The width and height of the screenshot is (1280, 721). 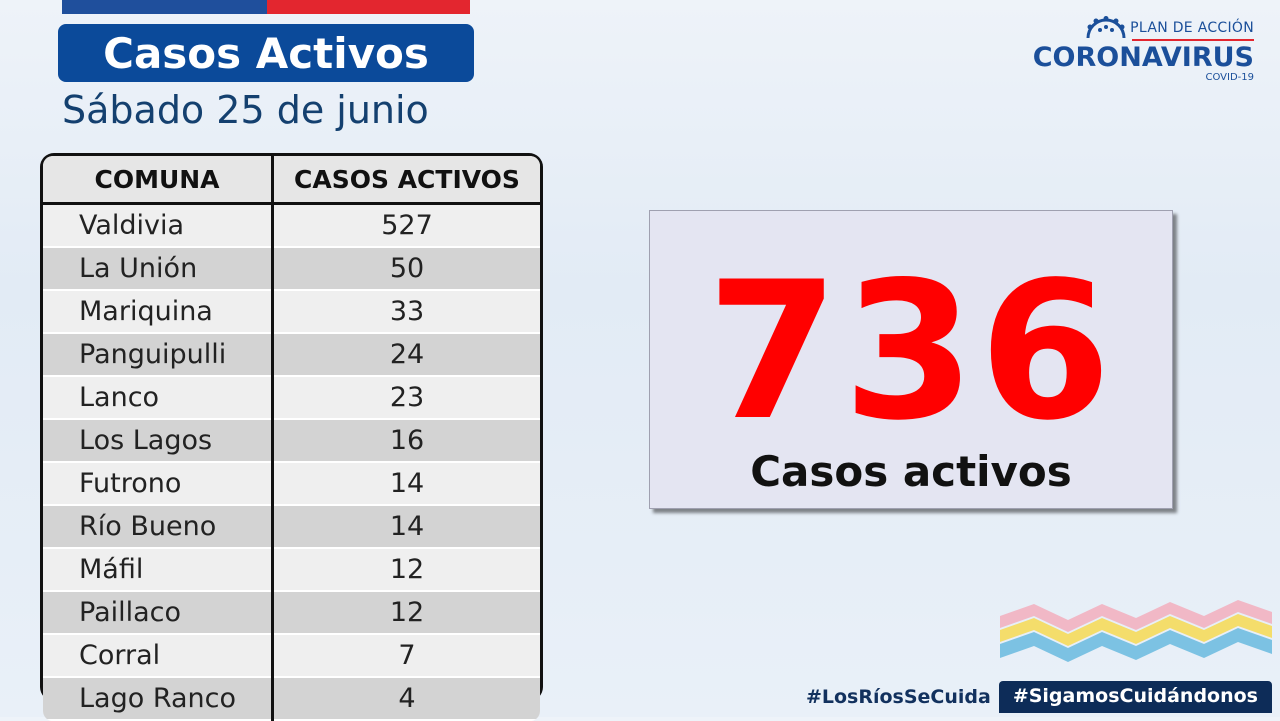 I want to click on table-row: Corral 7, so click(x=291, y=656).